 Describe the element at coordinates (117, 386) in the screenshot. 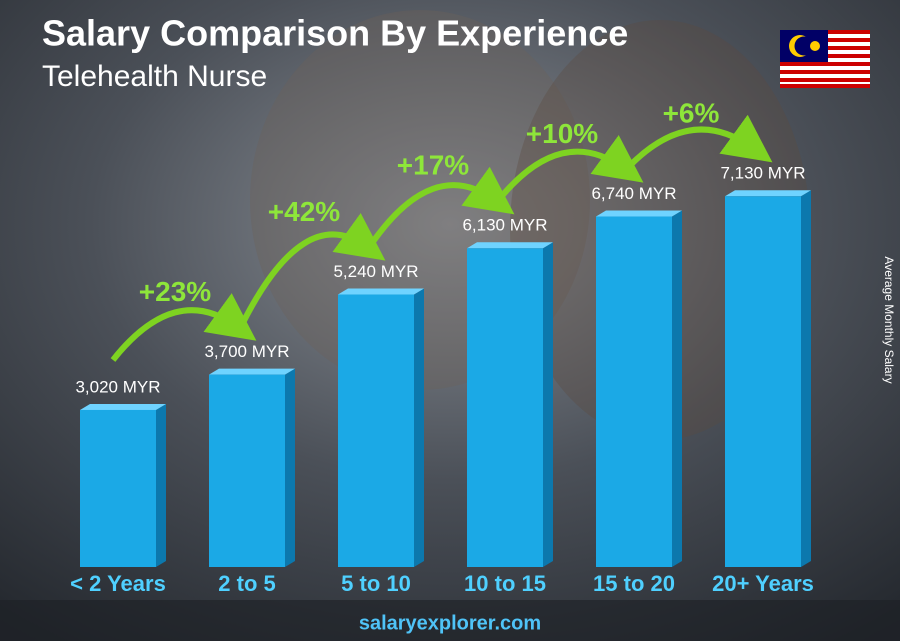

I see `value-label: 3,020 MYR` at that location.